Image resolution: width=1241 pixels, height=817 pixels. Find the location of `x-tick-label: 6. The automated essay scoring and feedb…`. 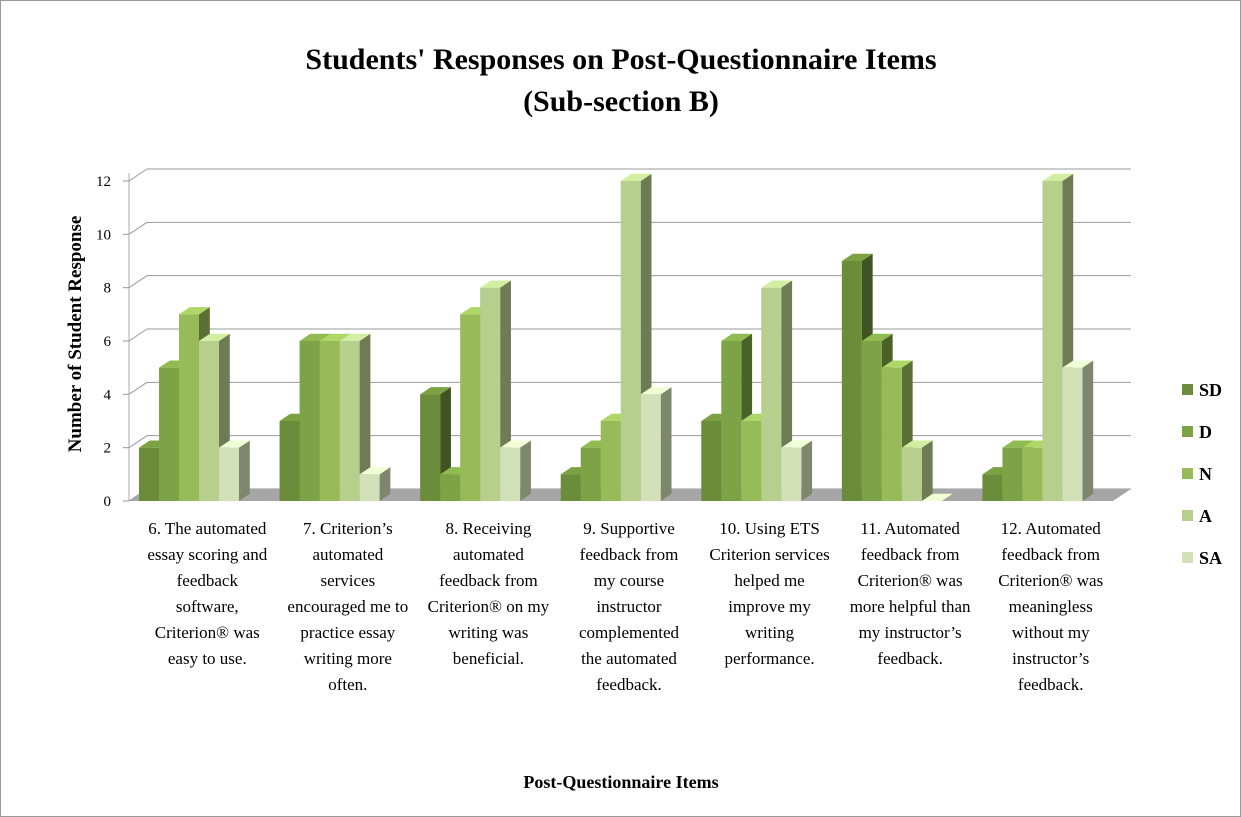

x-tick-label: 6. The automated essay scoring and feedb… is located at coordinates (207, 593).